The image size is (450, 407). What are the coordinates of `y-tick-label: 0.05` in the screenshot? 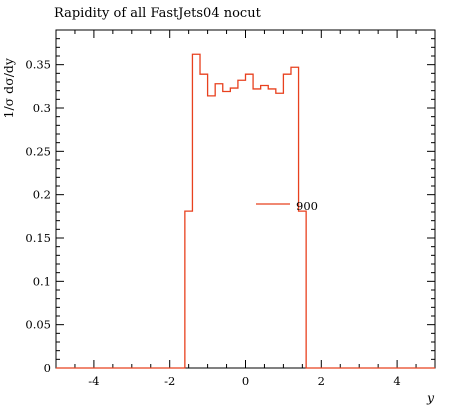 It's located at (38, 325).